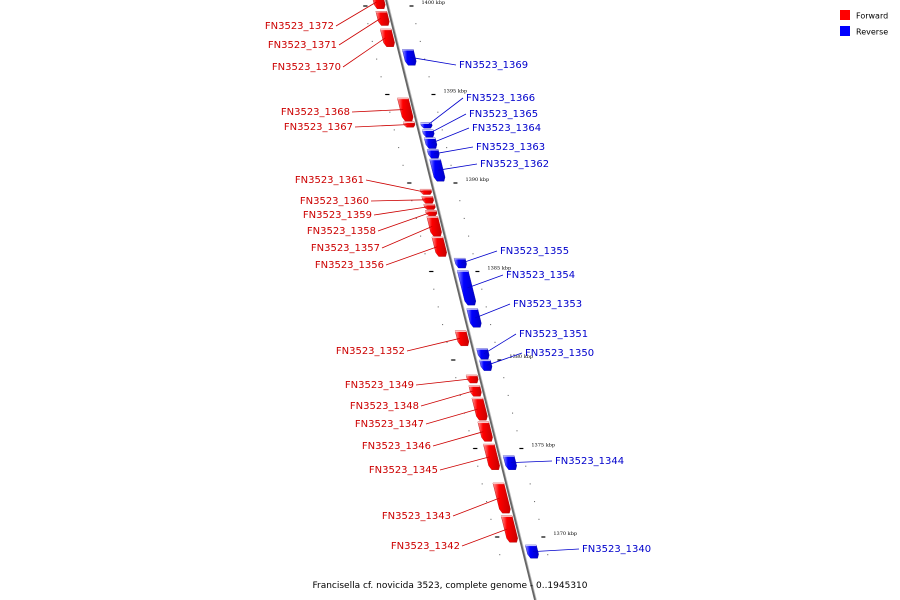 The width and height of the screenshot is (900, 600). Describe the element at coordinates (514, 164) in the screenshot. I see `gene-label-fn3523-1362: FN3523_1362` at that location.